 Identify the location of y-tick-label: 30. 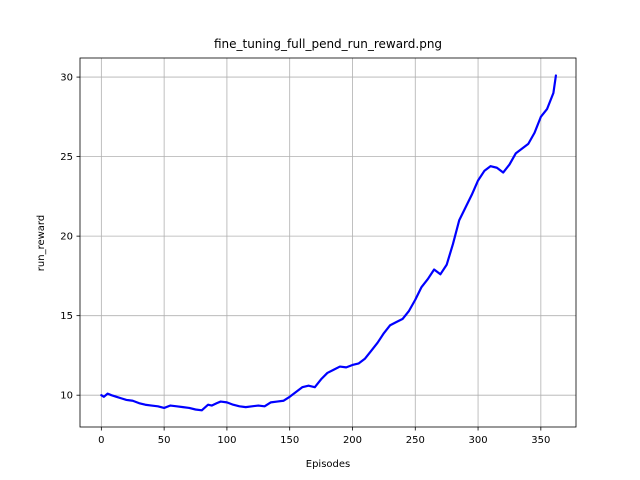
(66, 78).